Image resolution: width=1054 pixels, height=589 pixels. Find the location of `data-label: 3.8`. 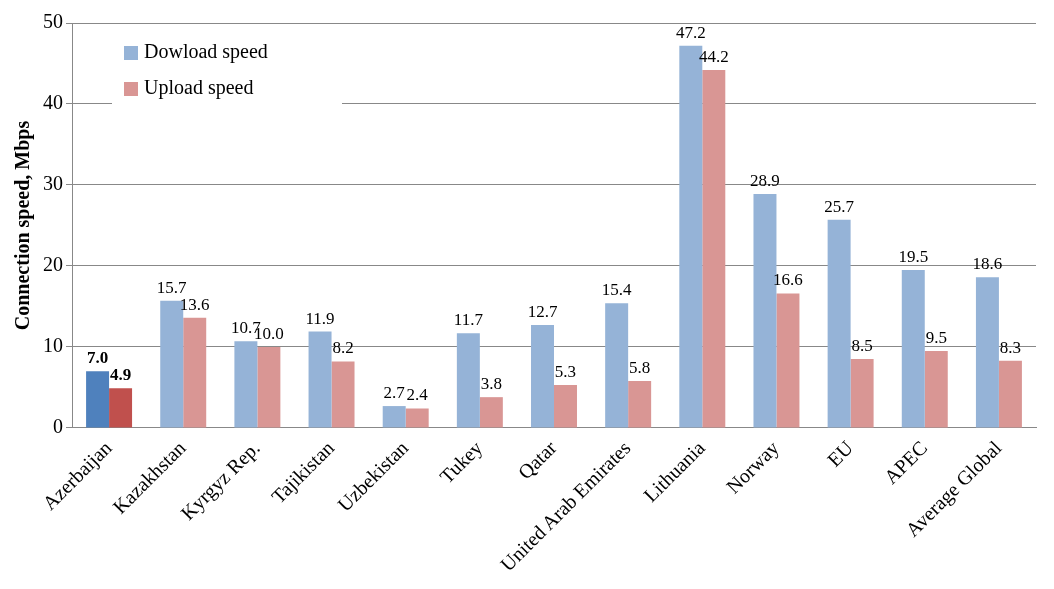

data-label: 3.8 is located at coordinates (491, 384).